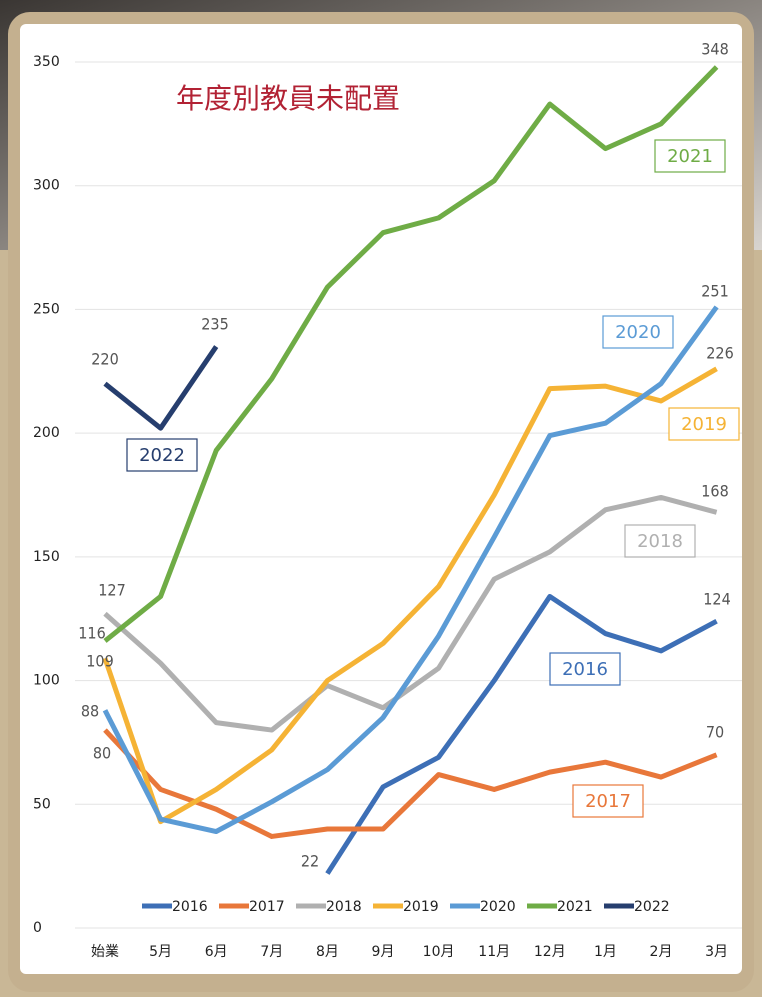 The height and width of the screenshot is (997, 762). I want to click on annotation-text: 2020, so click(638, 332).